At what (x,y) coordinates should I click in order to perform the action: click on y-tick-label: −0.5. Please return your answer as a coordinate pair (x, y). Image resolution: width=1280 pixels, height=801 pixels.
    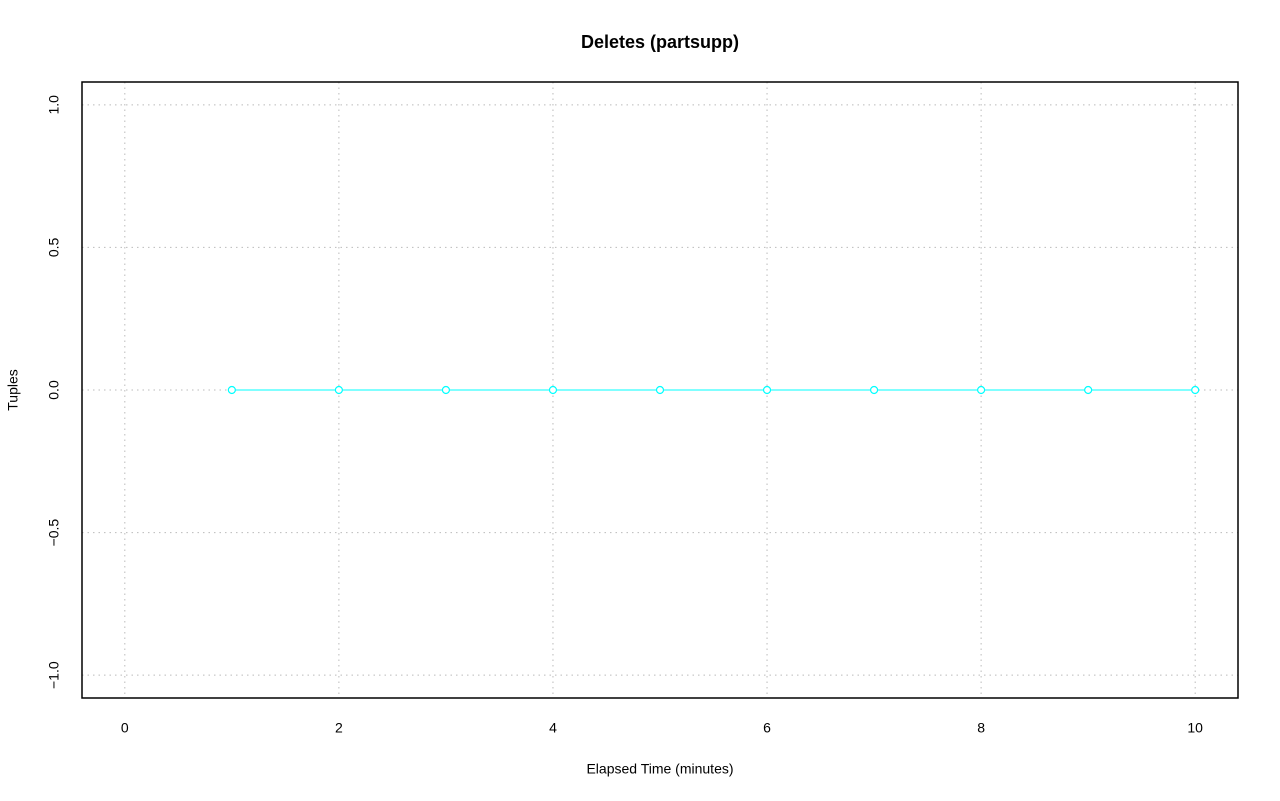
    Looking at the image, I should click on (54, 533).